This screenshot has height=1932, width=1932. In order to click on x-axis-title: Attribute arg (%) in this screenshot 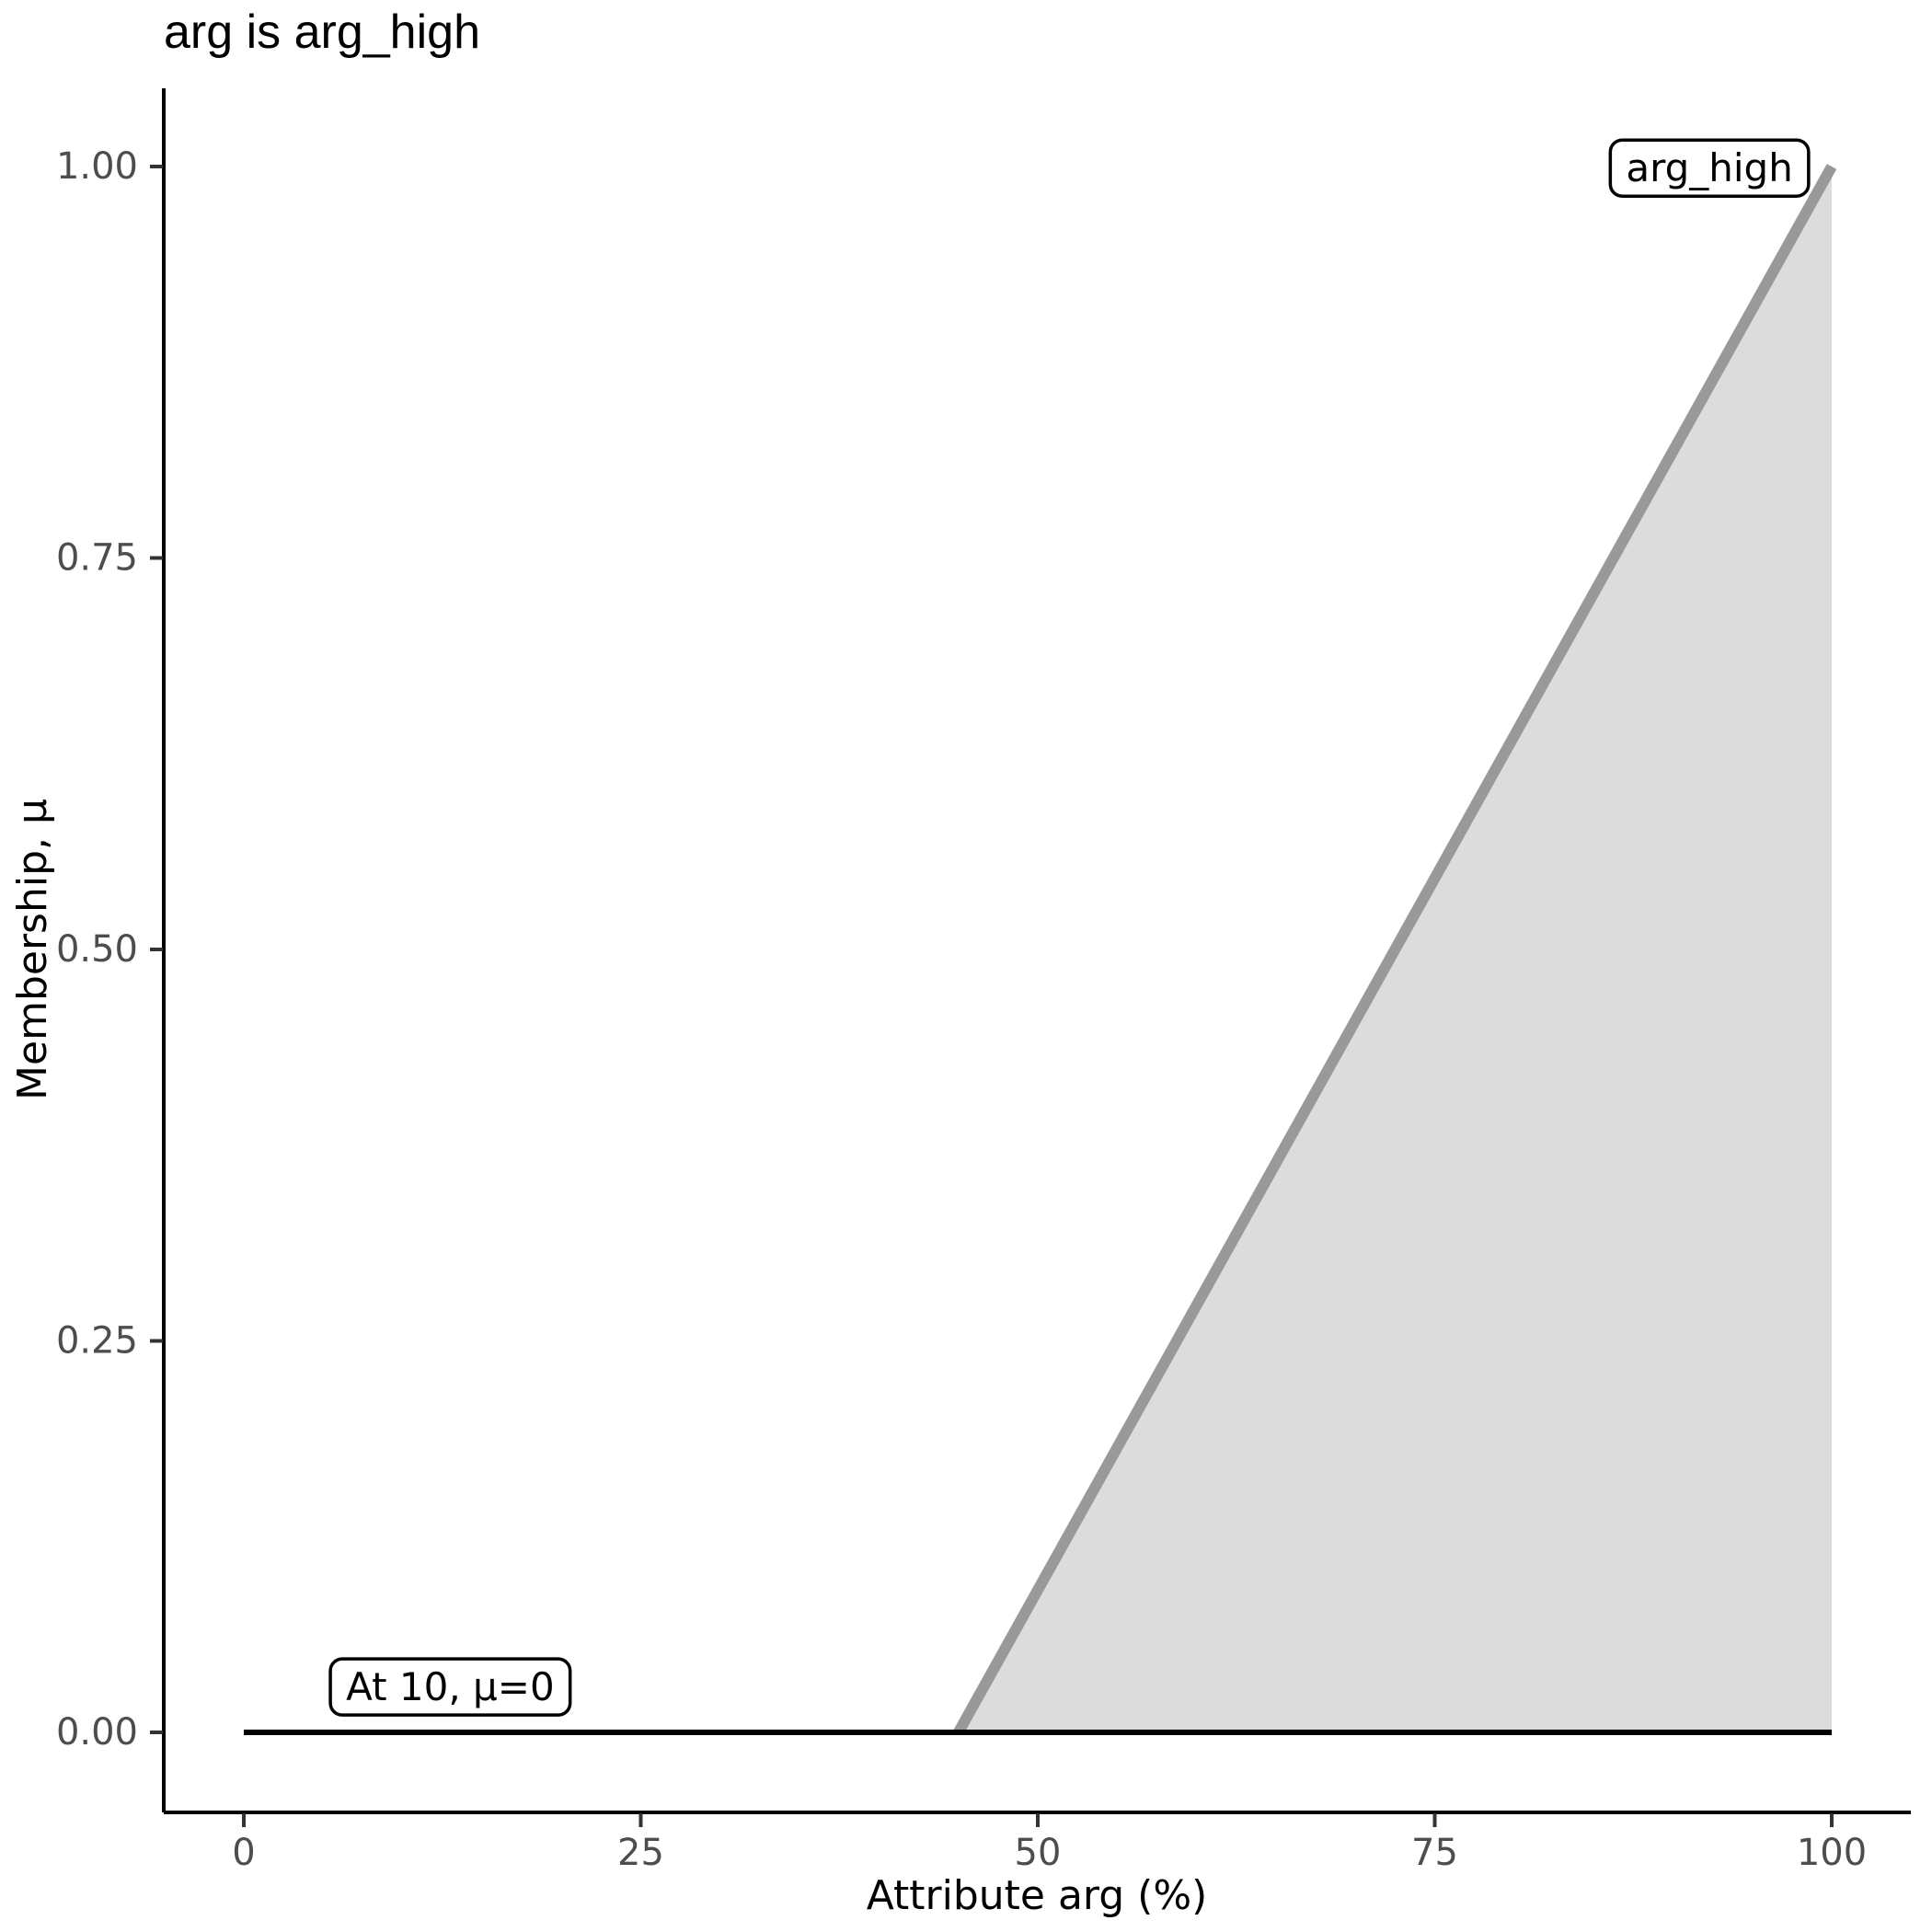, I will do `click(1037, 1895)`.